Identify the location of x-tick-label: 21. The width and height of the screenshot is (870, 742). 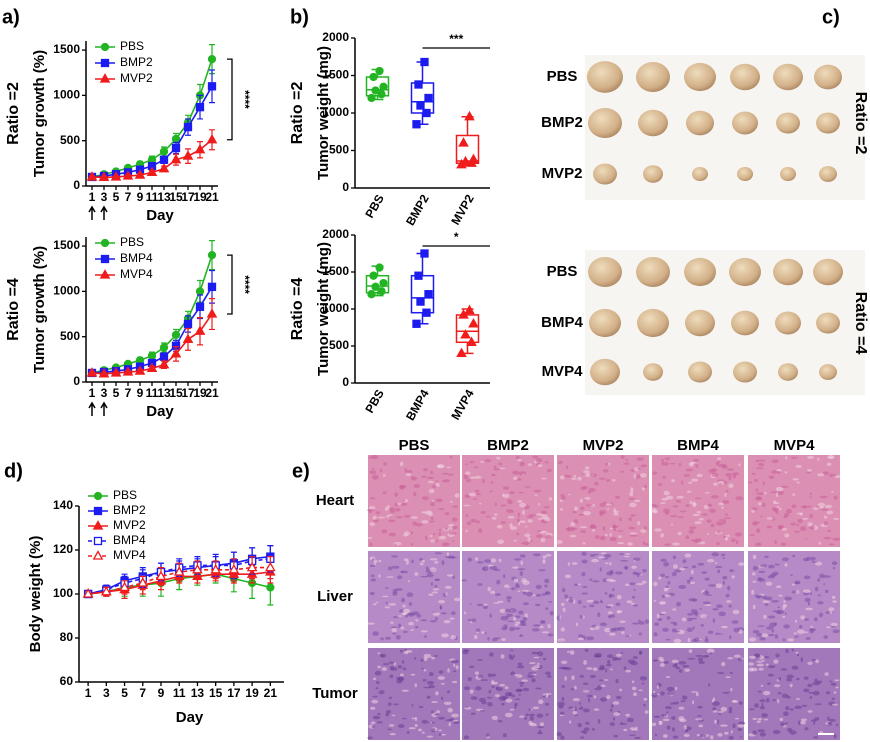
(271, 693).